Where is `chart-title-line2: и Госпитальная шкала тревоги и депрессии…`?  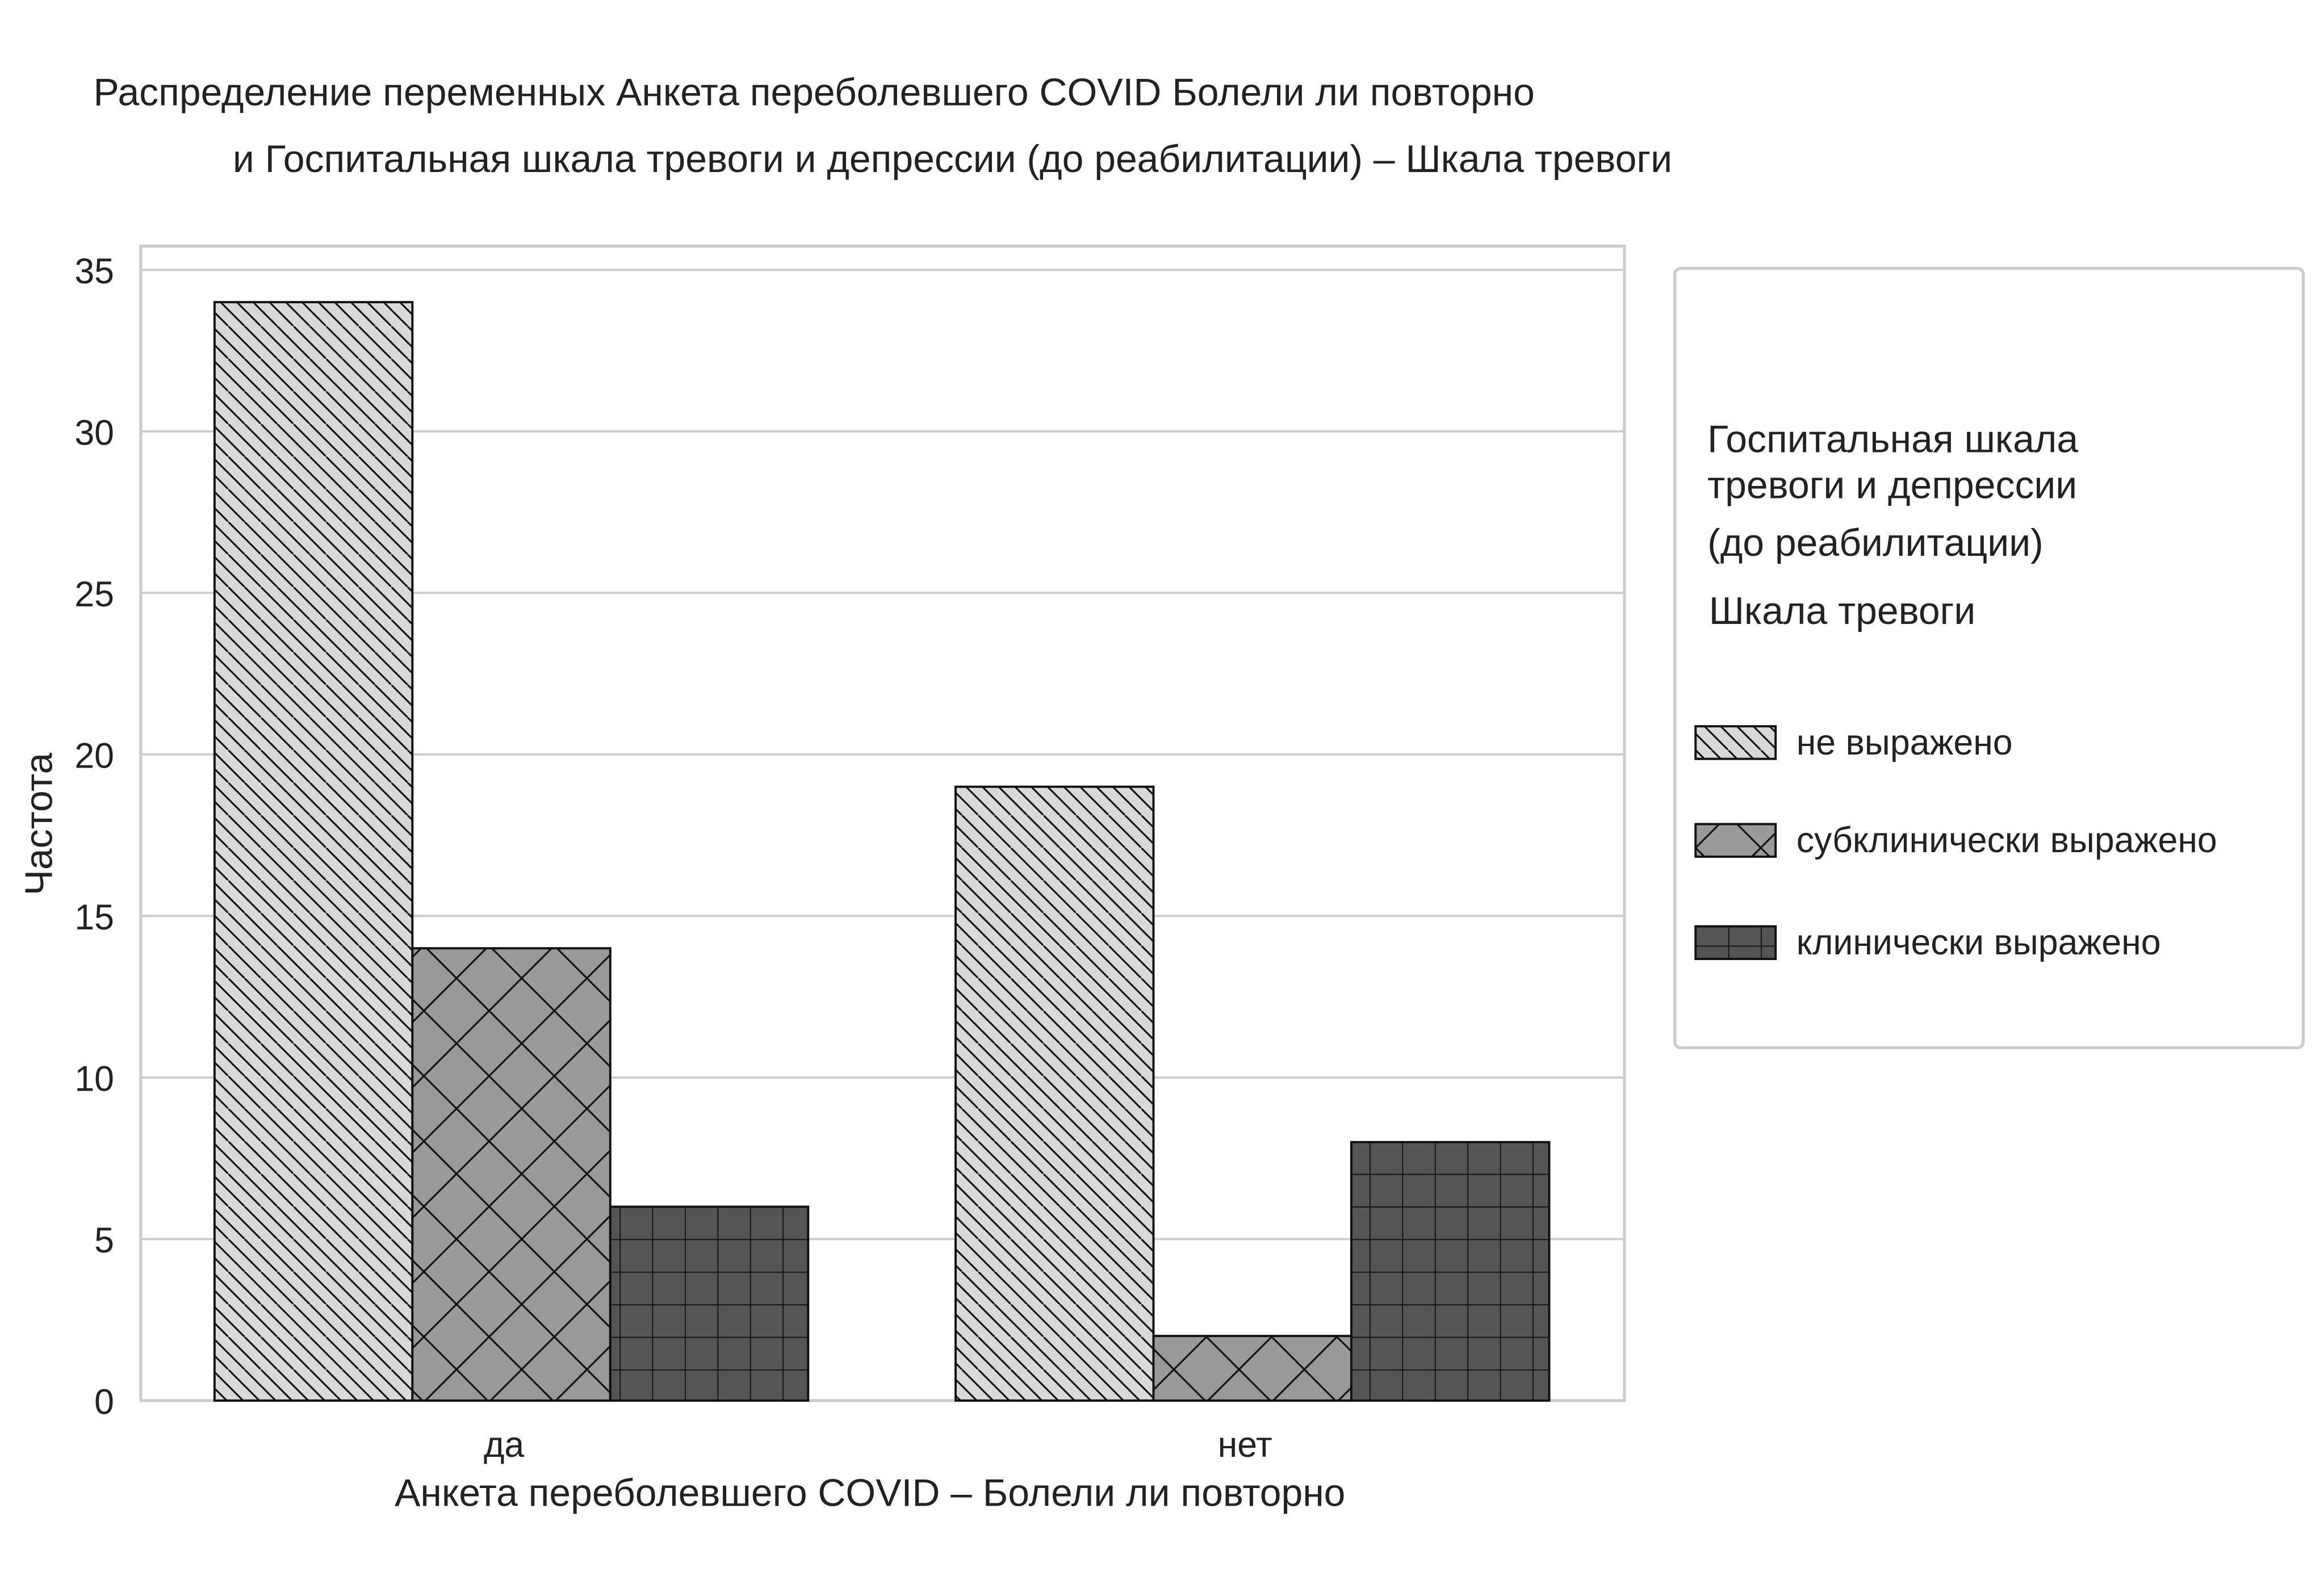 chart-title-line2: и Госпитальная шкала тревоги и депрессии… is located at coordinates (952, 159).